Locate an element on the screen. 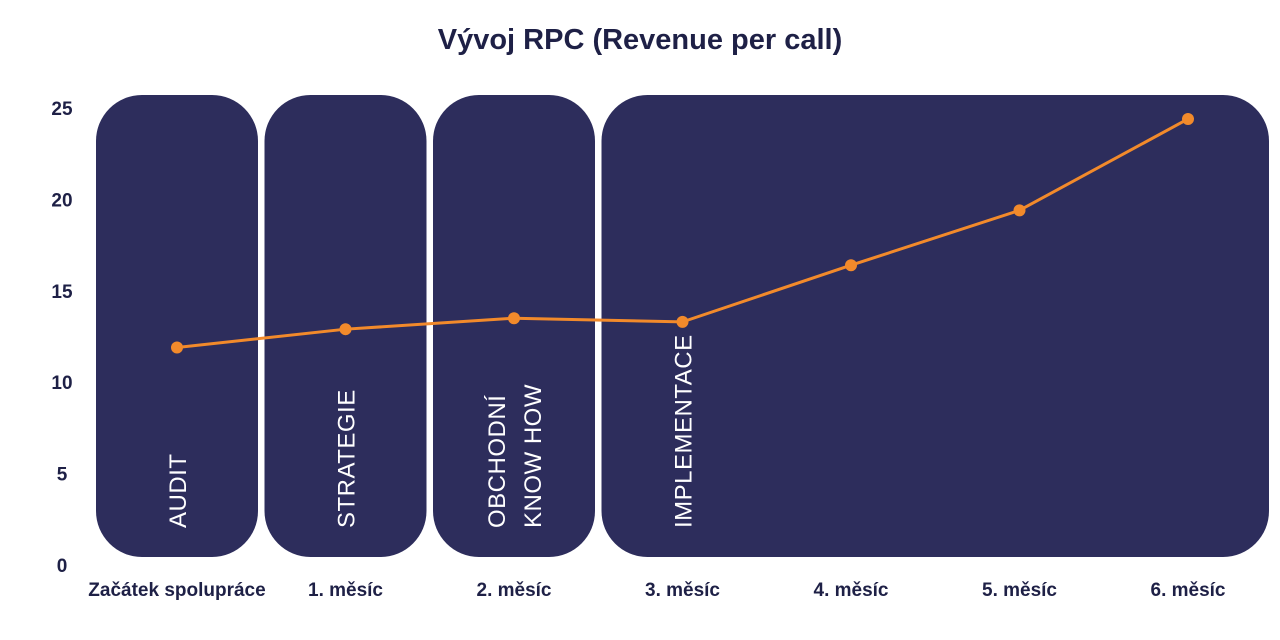 The height and width of the screenshot is (640, 1280). y-axis-ticks: 0 5 10 15 20 25 is located at coordinates (62, 338).